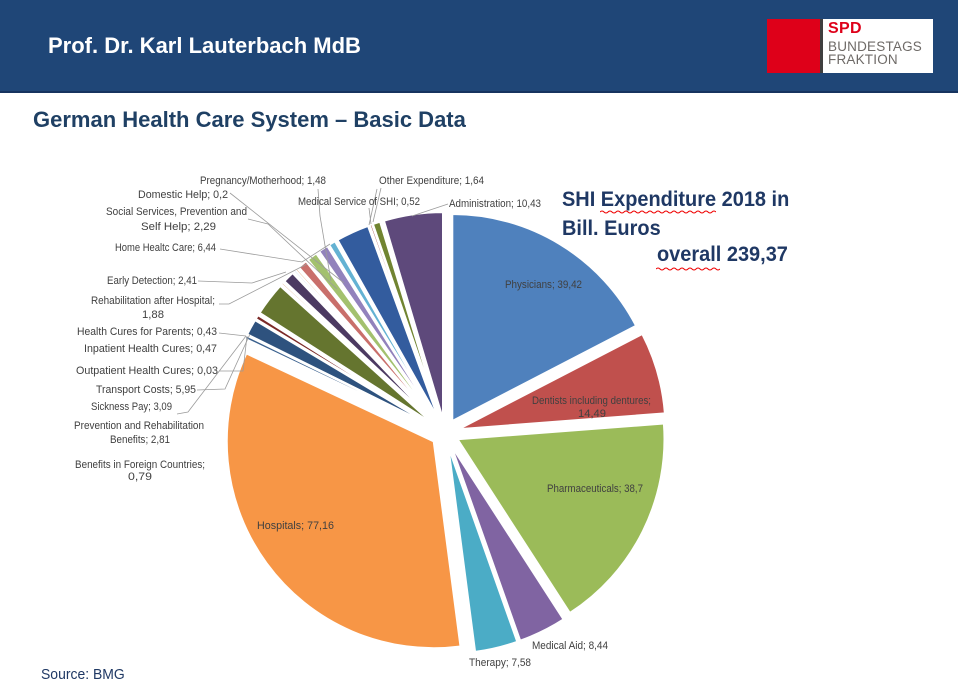 This screenshot has width=958, height=700. I want to click on svg-text: Domestic Help; 0,2, so click(183, 195).